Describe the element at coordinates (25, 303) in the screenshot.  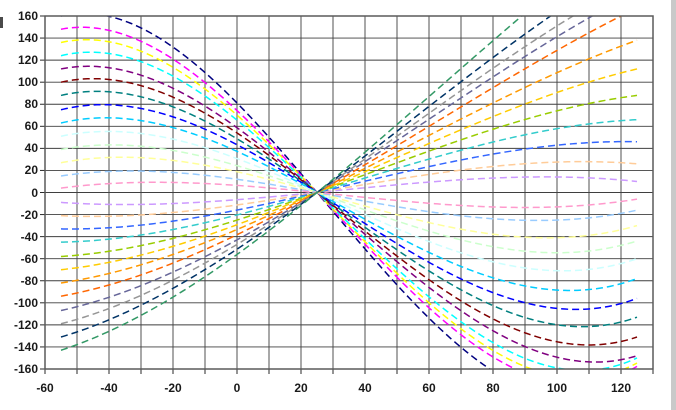
I see `y-tick-label: -100` at that location.